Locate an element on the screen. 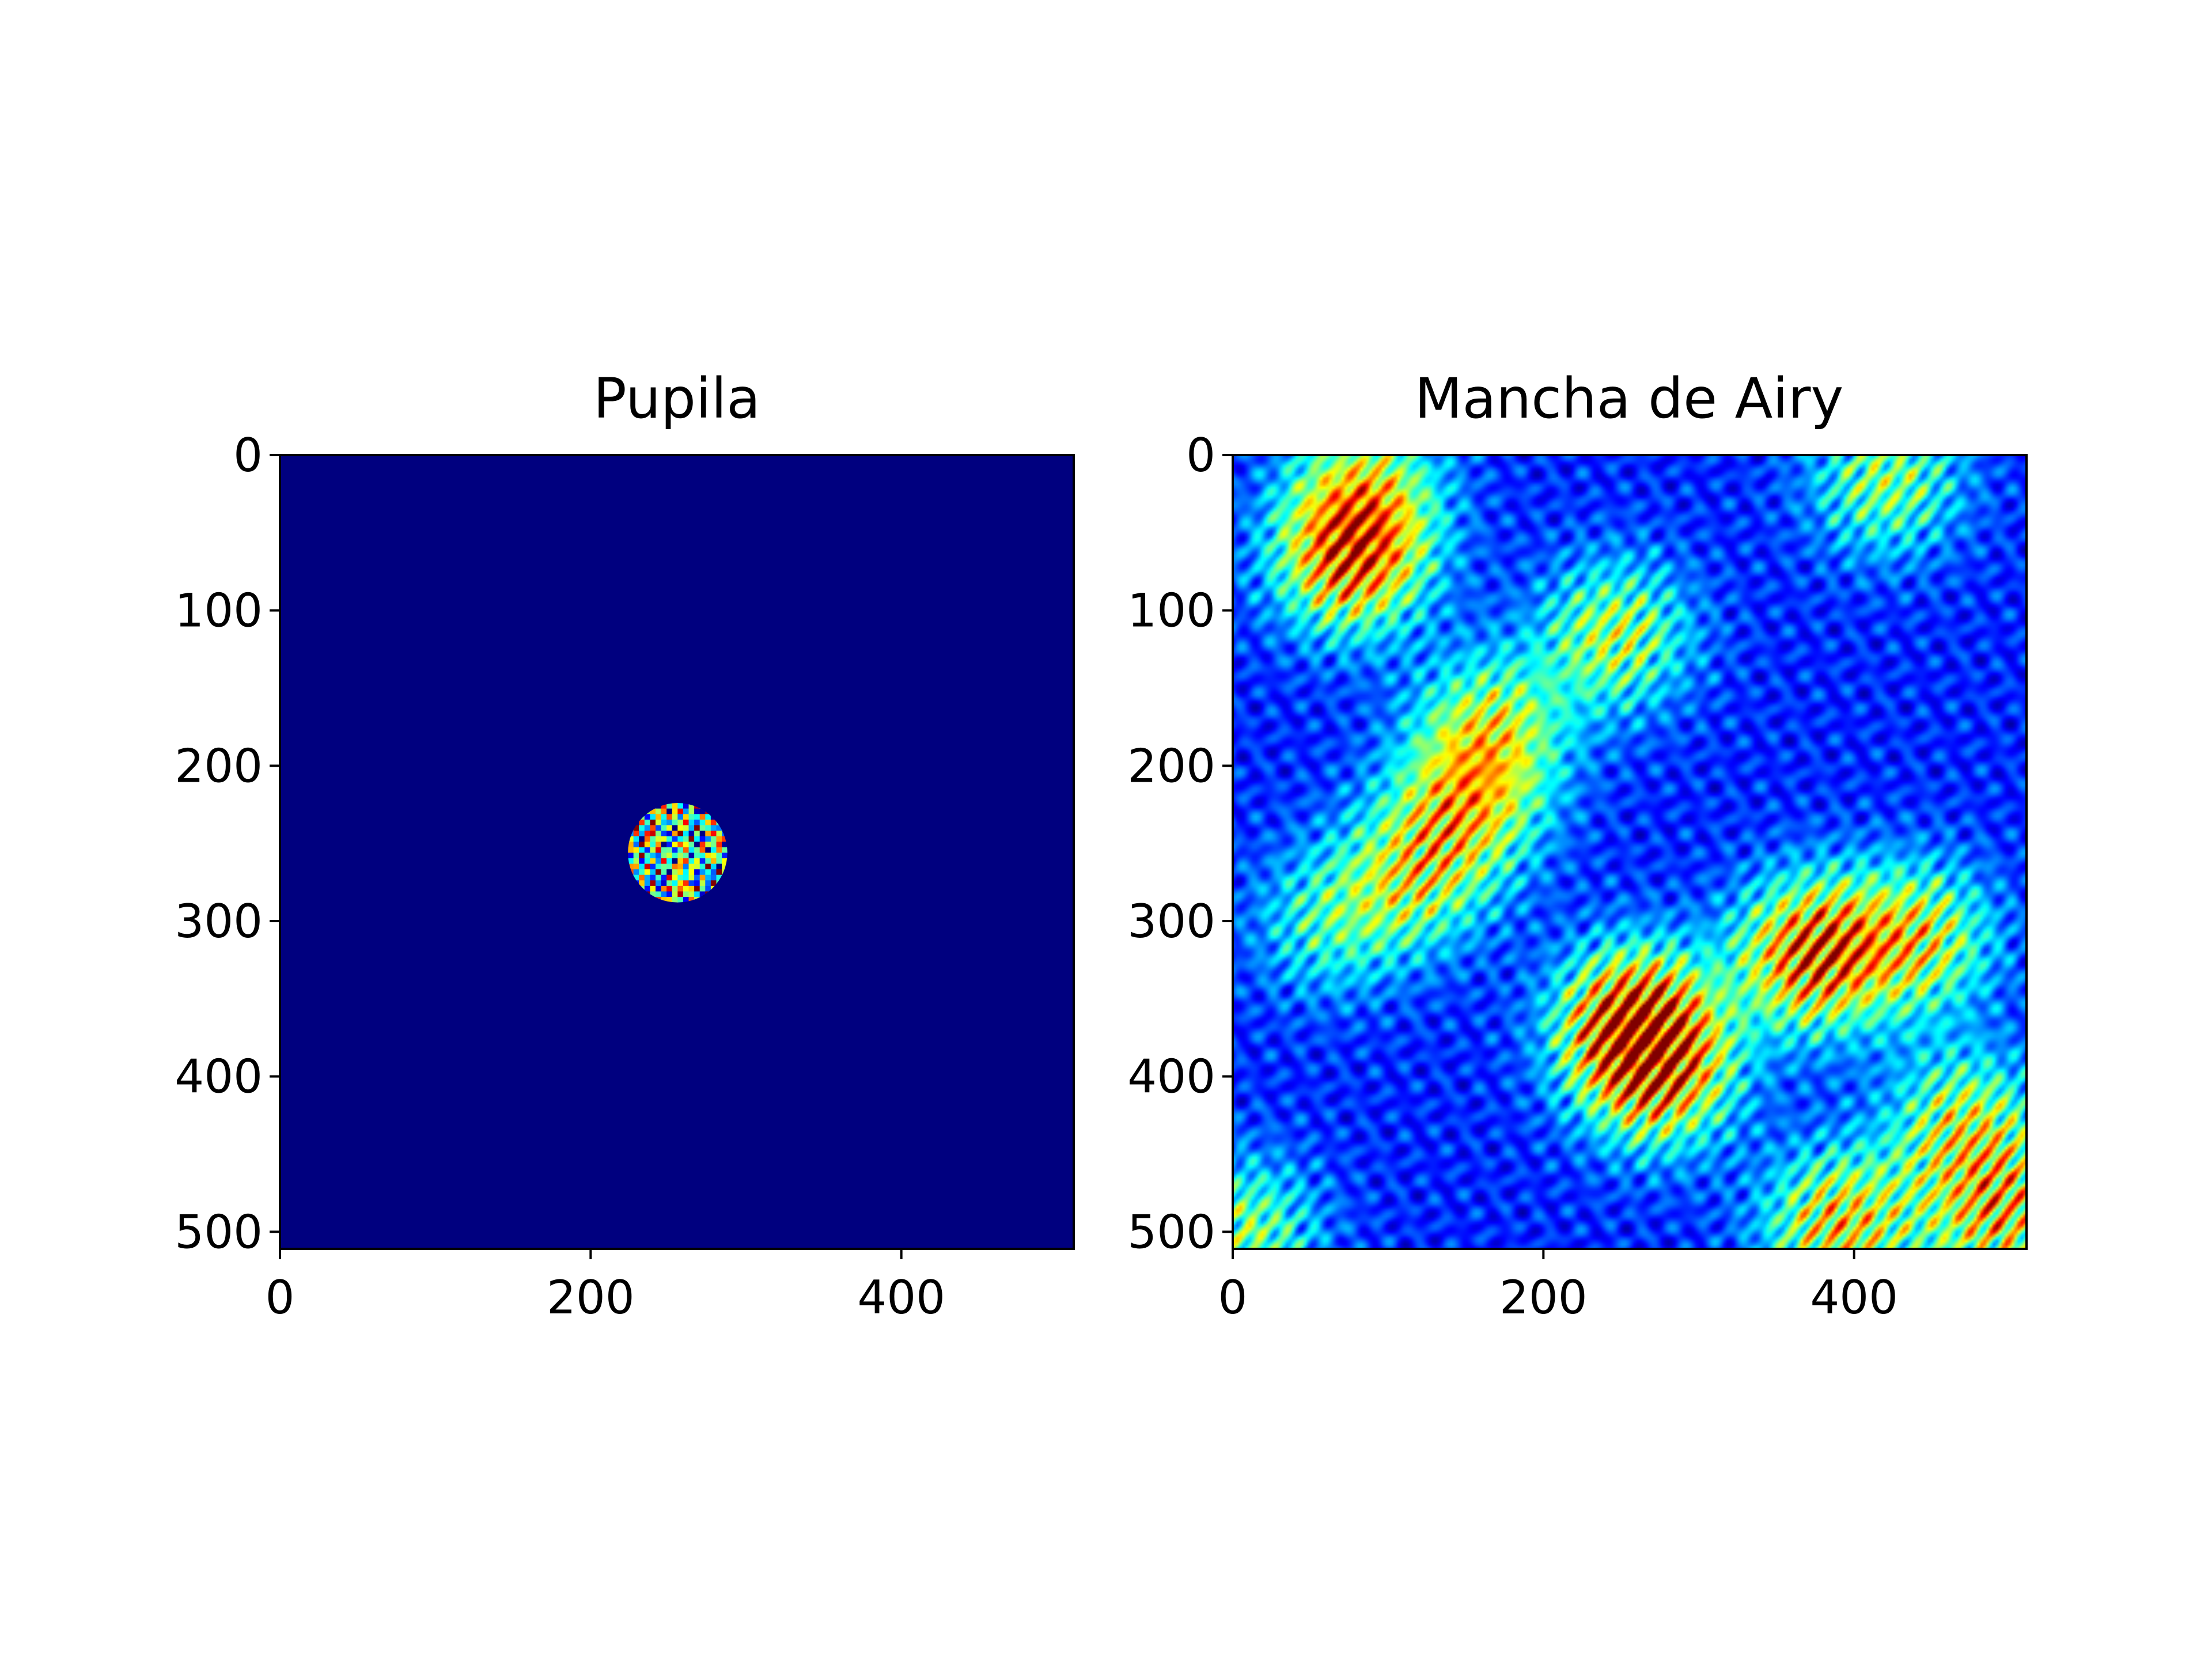 The width and height of the screenshot is (2212, 1659). y-tick-label: 500 is located at coordinates (1171, 1232).